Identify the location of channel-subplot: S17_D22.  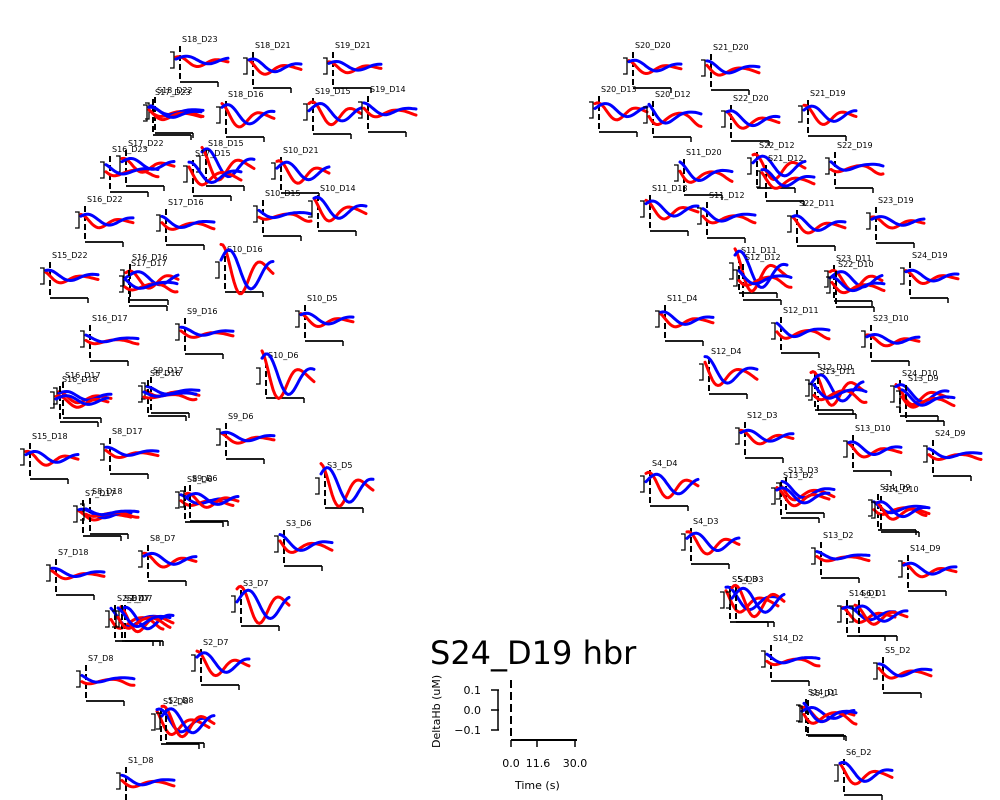
(146, 165).